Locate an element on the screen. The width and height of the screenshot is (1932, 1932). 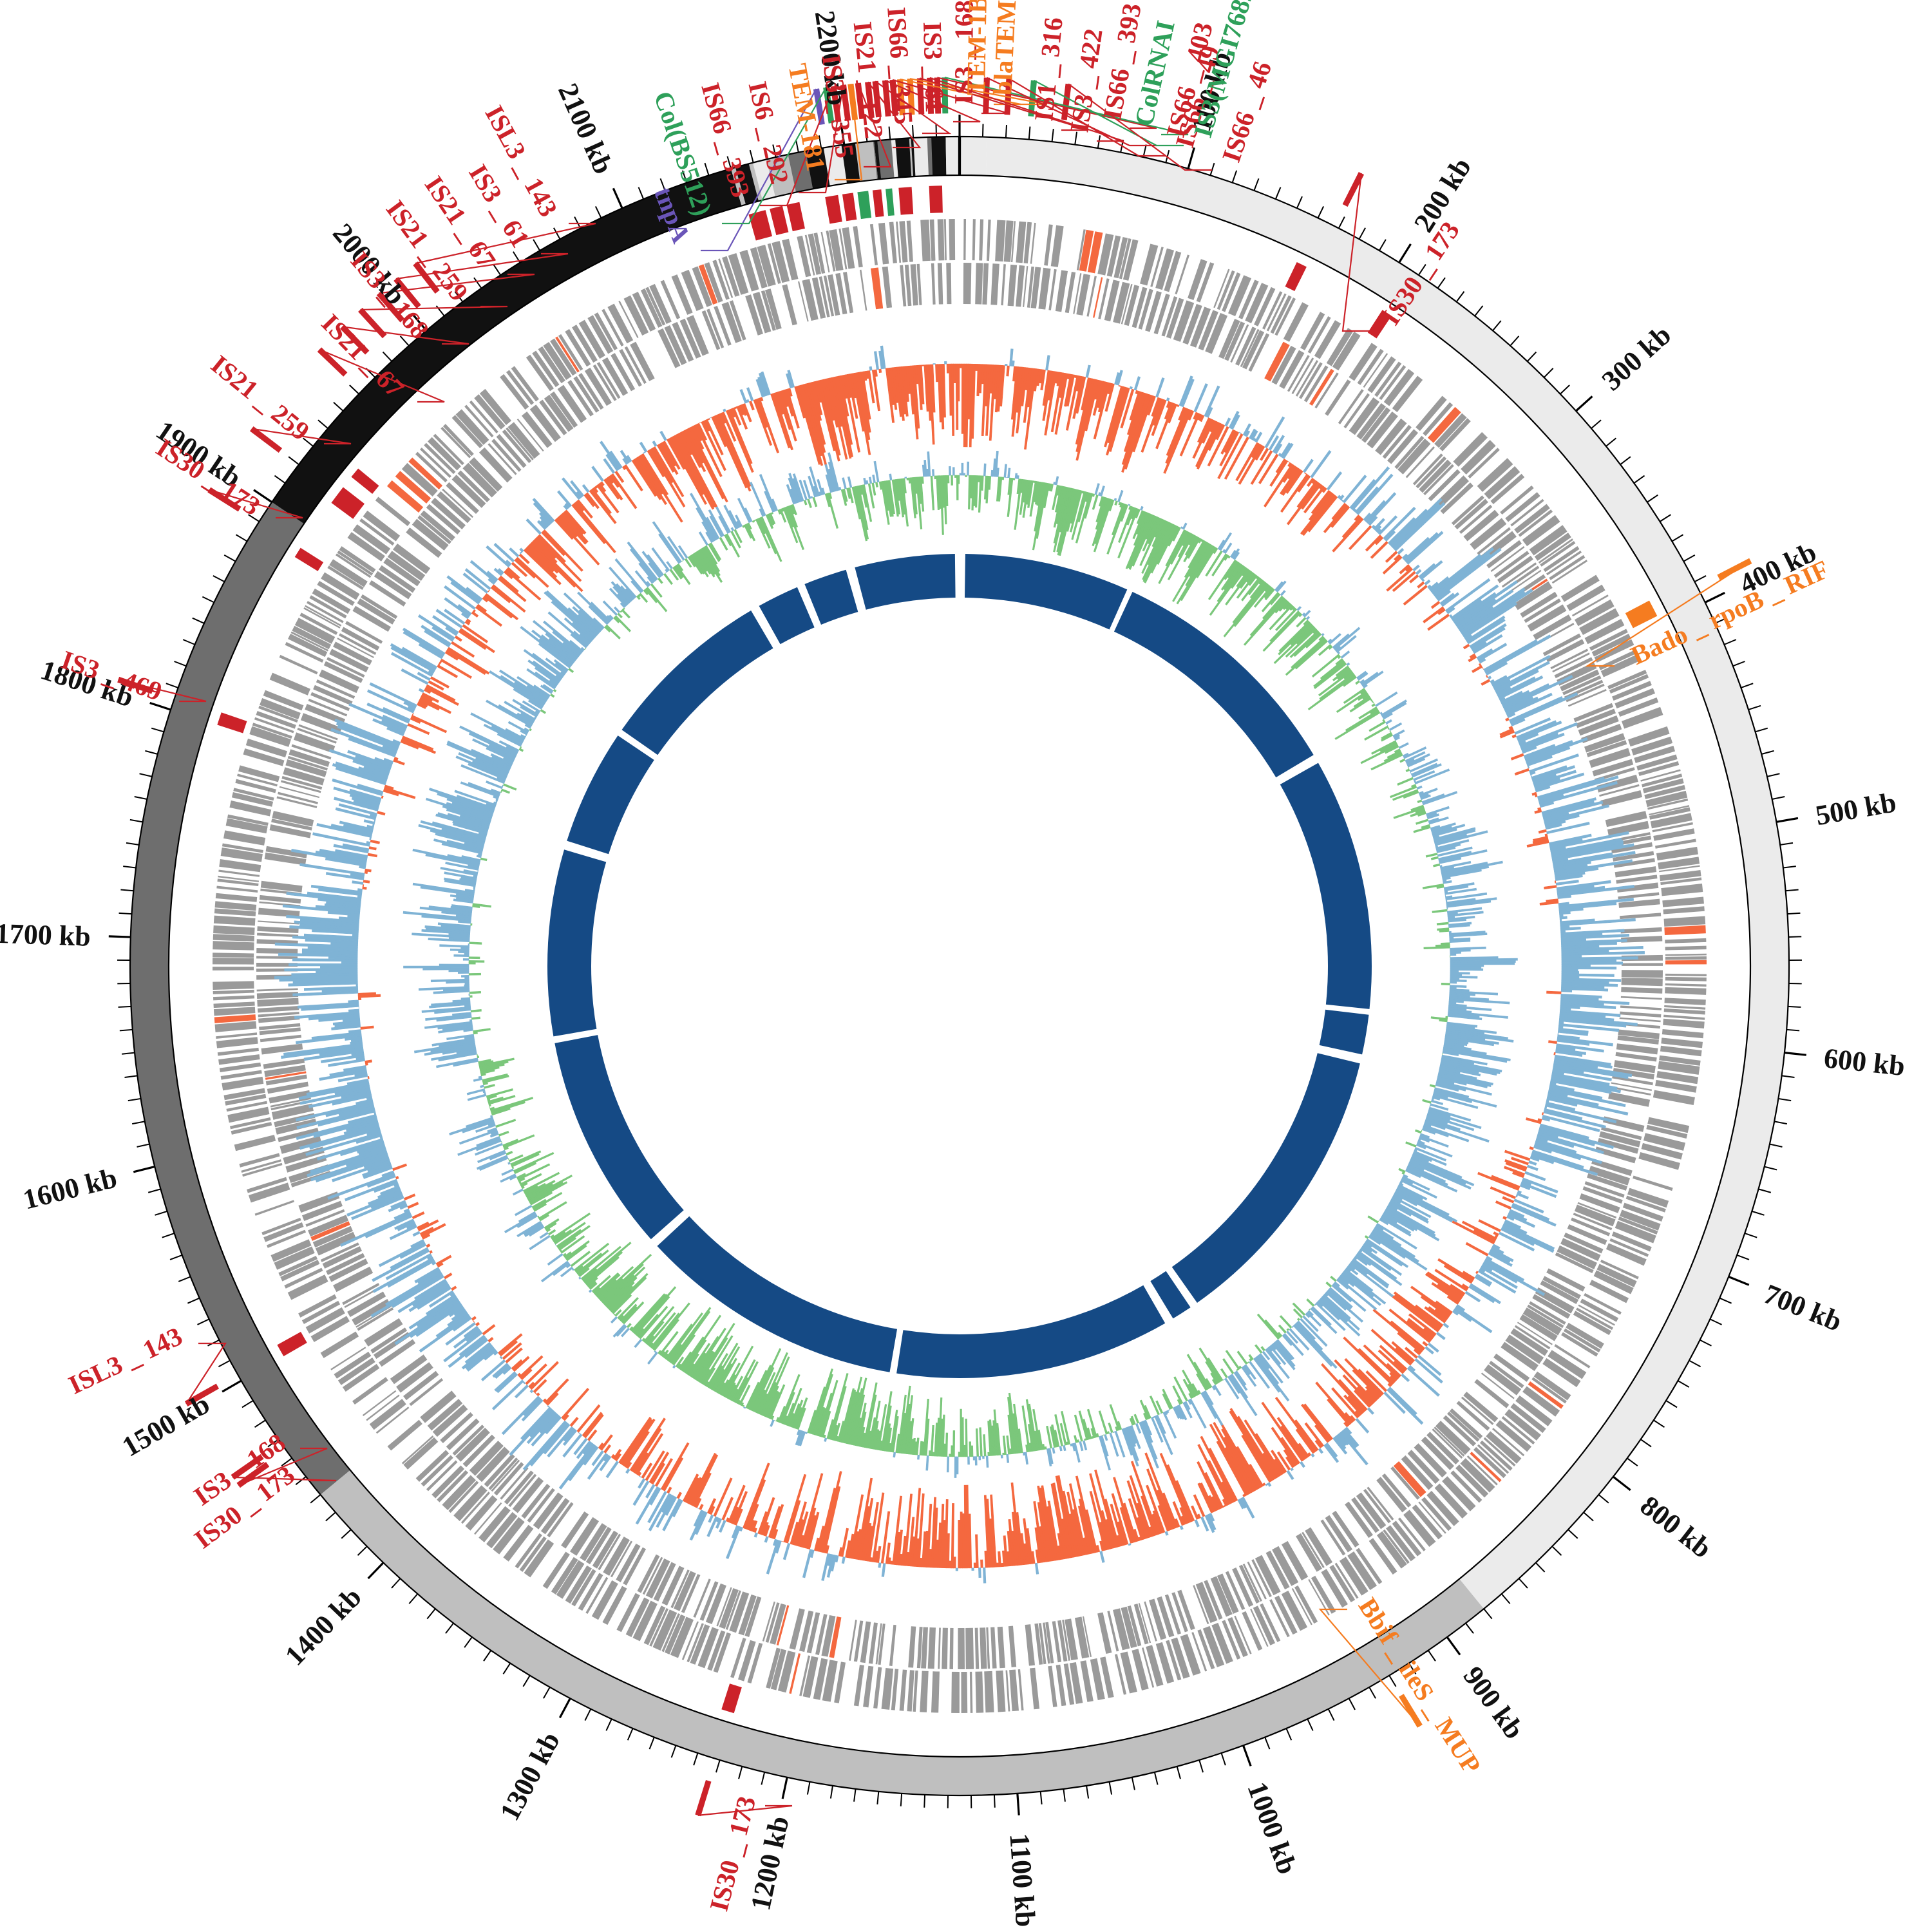
axis-tick-major is located at coordinates (263, 496).